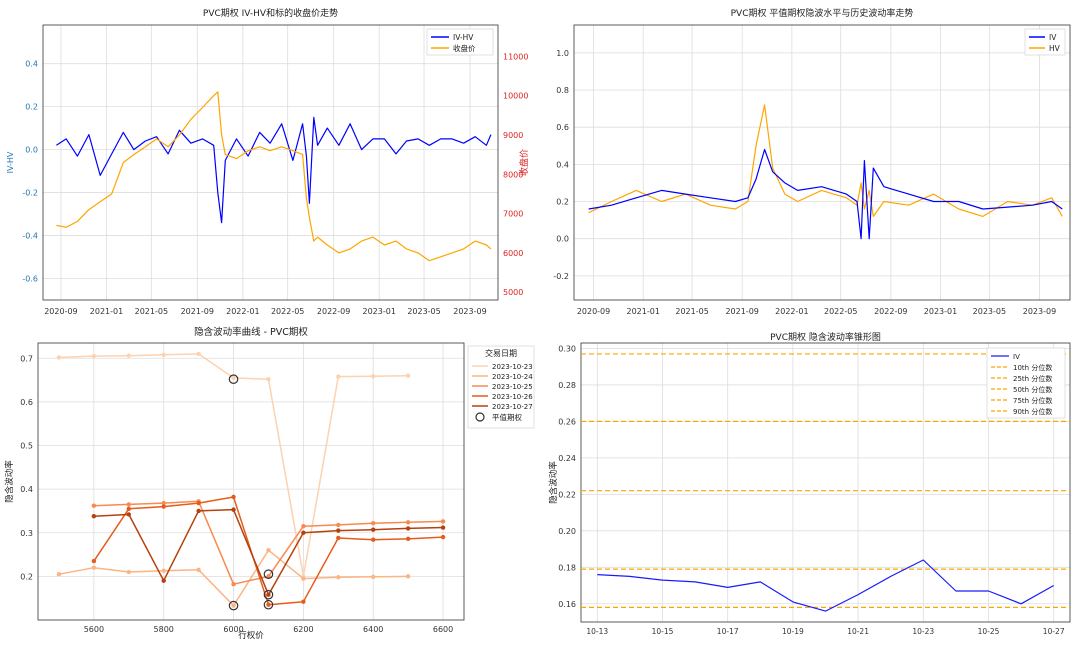 The height and width of the screenshot is (646, 1080). I want to click on legend-label: 75th 分位数, so click(1032, 400).